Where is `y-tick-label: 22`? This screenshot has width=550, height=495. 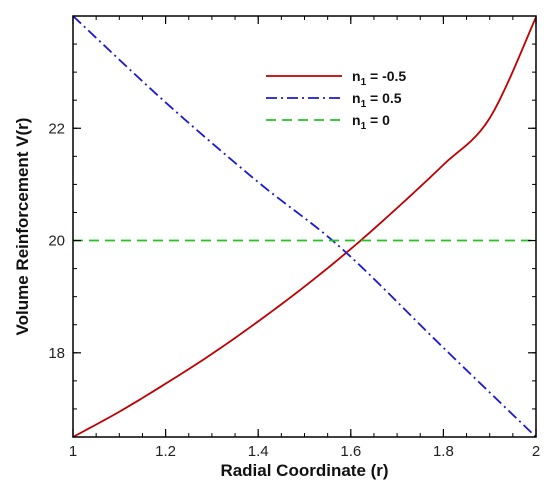
y-tick-label: 22 is located at coordinates (56, 128).